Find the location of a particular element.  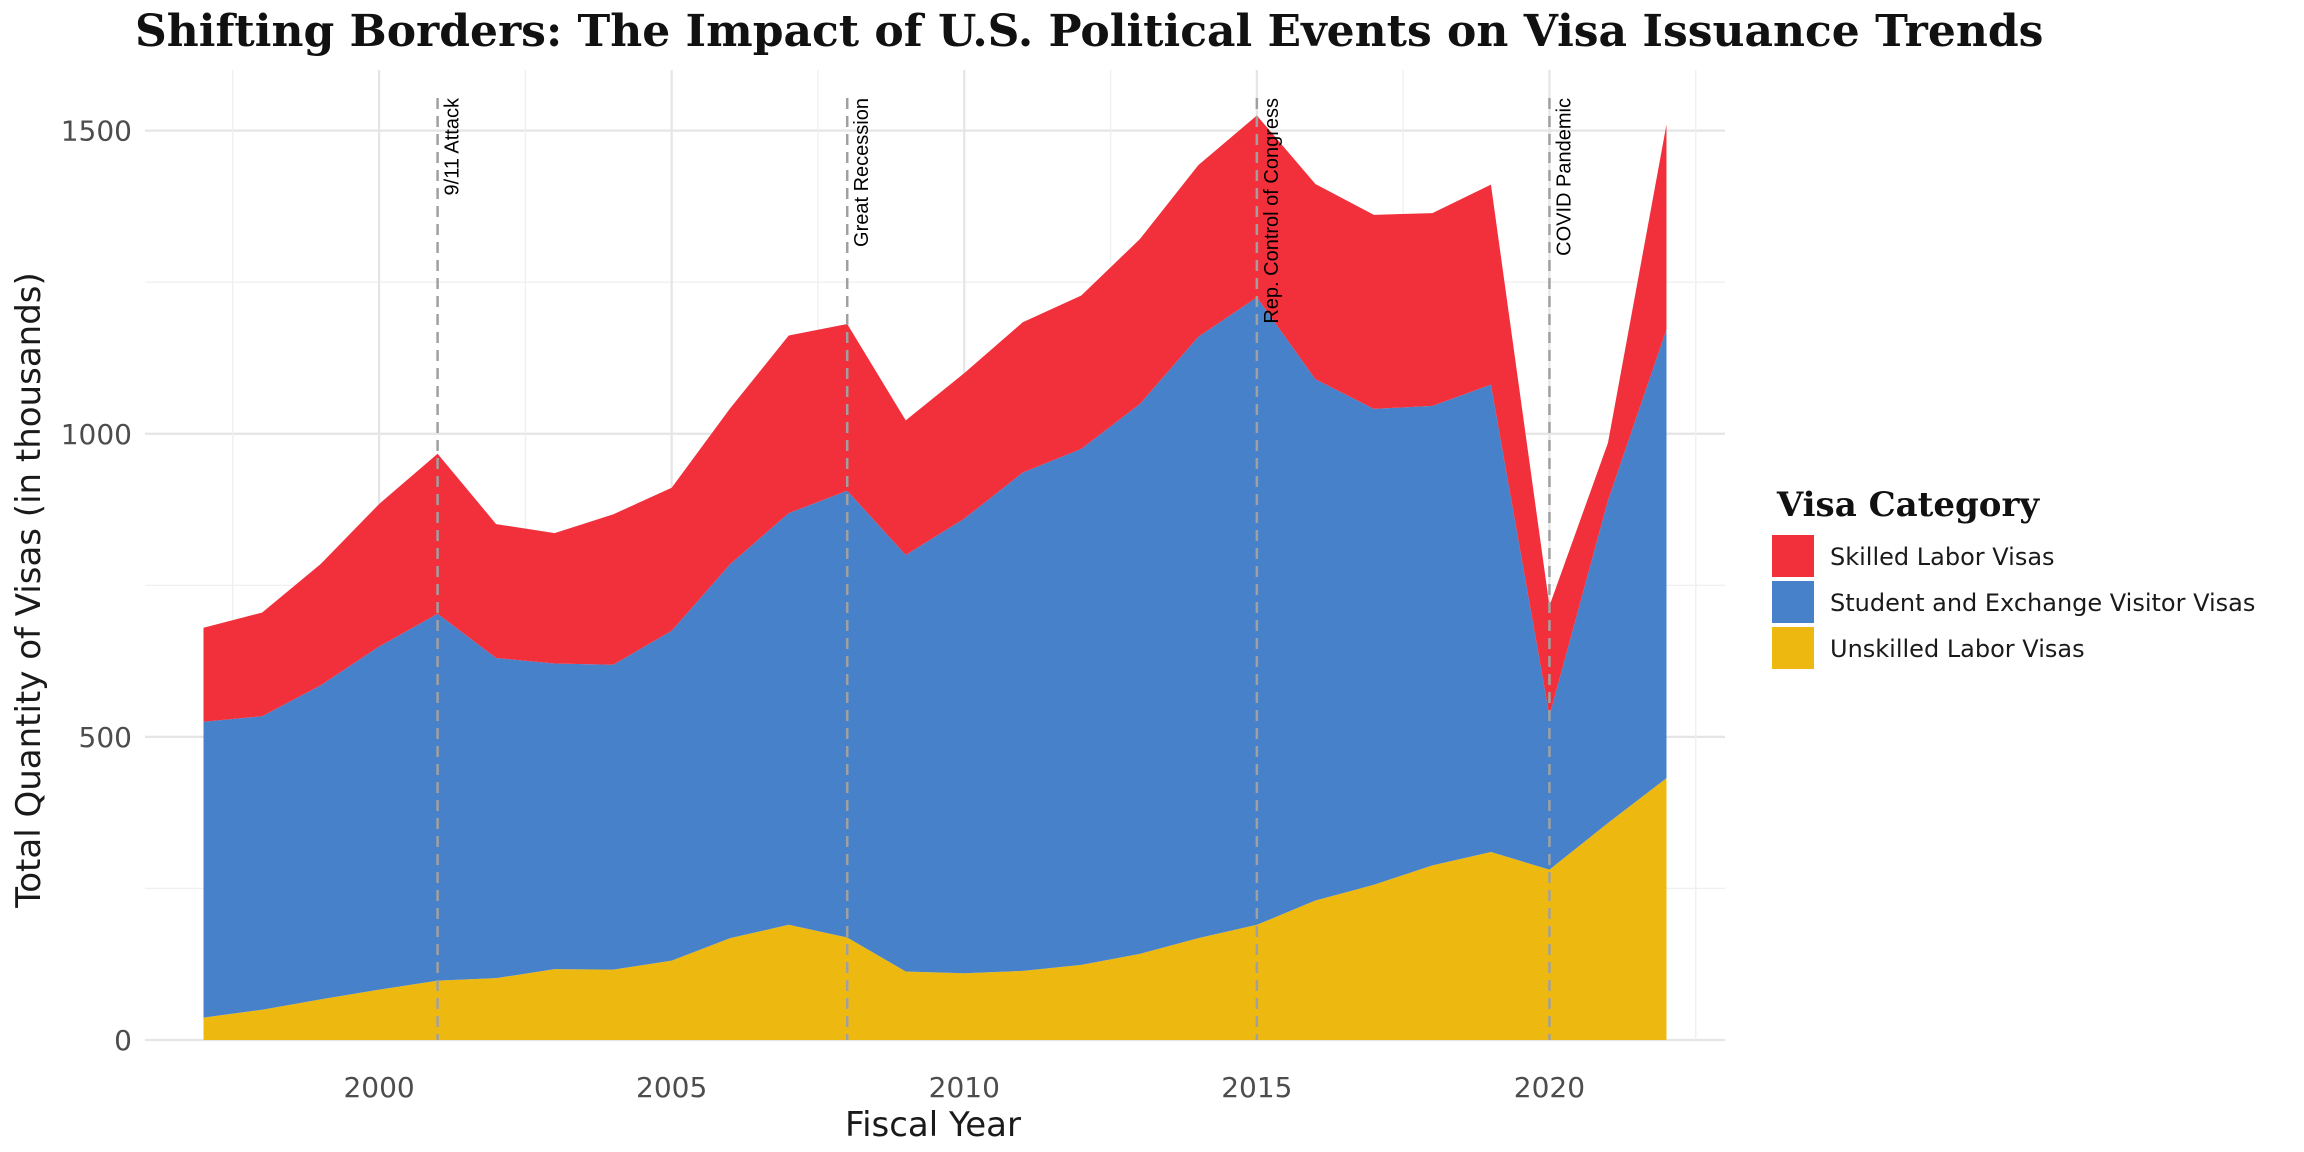

legend-title: Visa Category is located at coordinates (1908, 505).